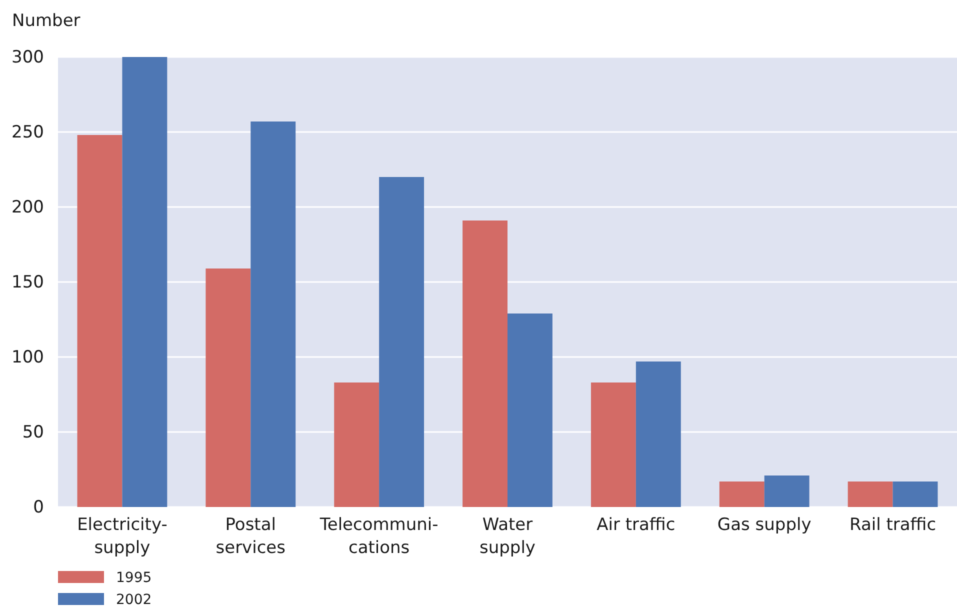  I want to click on x-tick-label: Postal services, so click(251, 536).